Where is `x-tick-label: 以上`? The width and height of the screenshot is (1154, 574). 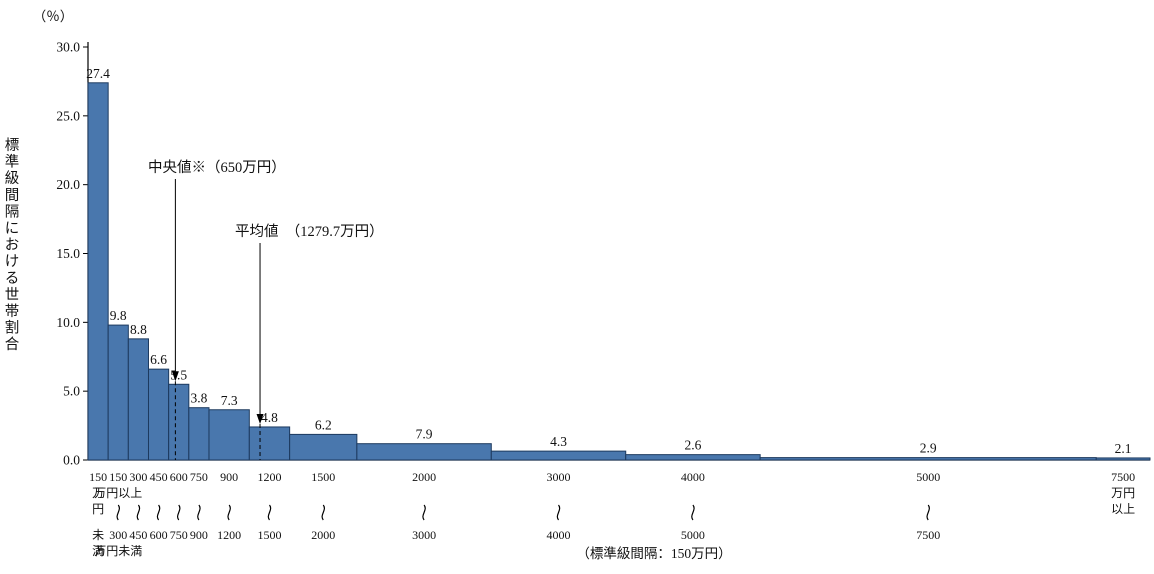 x-tick-label: 以上 is located at coordinates (1123, 509).